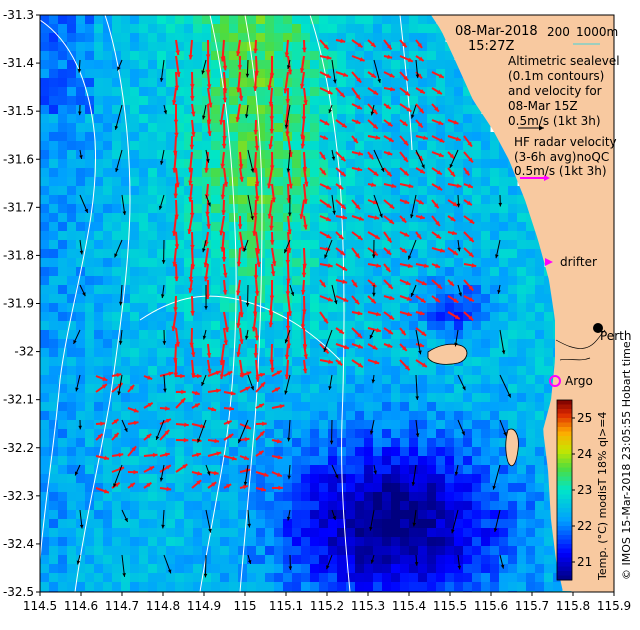  What do you see at coordinates (18, 15) in the screenshot?
I see `y-tick-label: -31.3` at bounding box center [18, 15].